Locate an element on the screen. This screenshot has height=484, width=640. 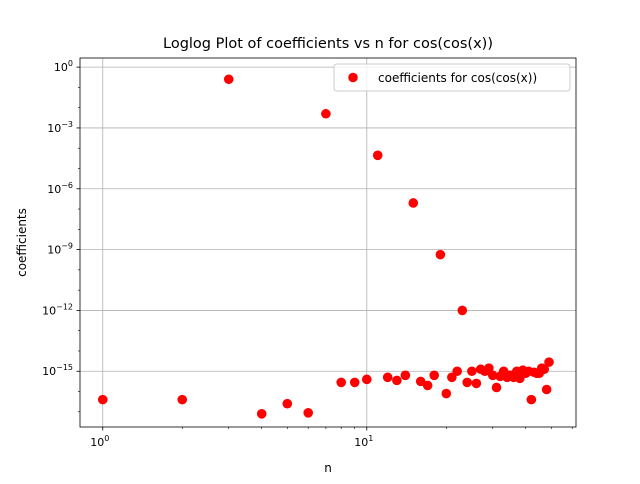
x-tick-label: 10¹ is located at coordinates (363, 441).